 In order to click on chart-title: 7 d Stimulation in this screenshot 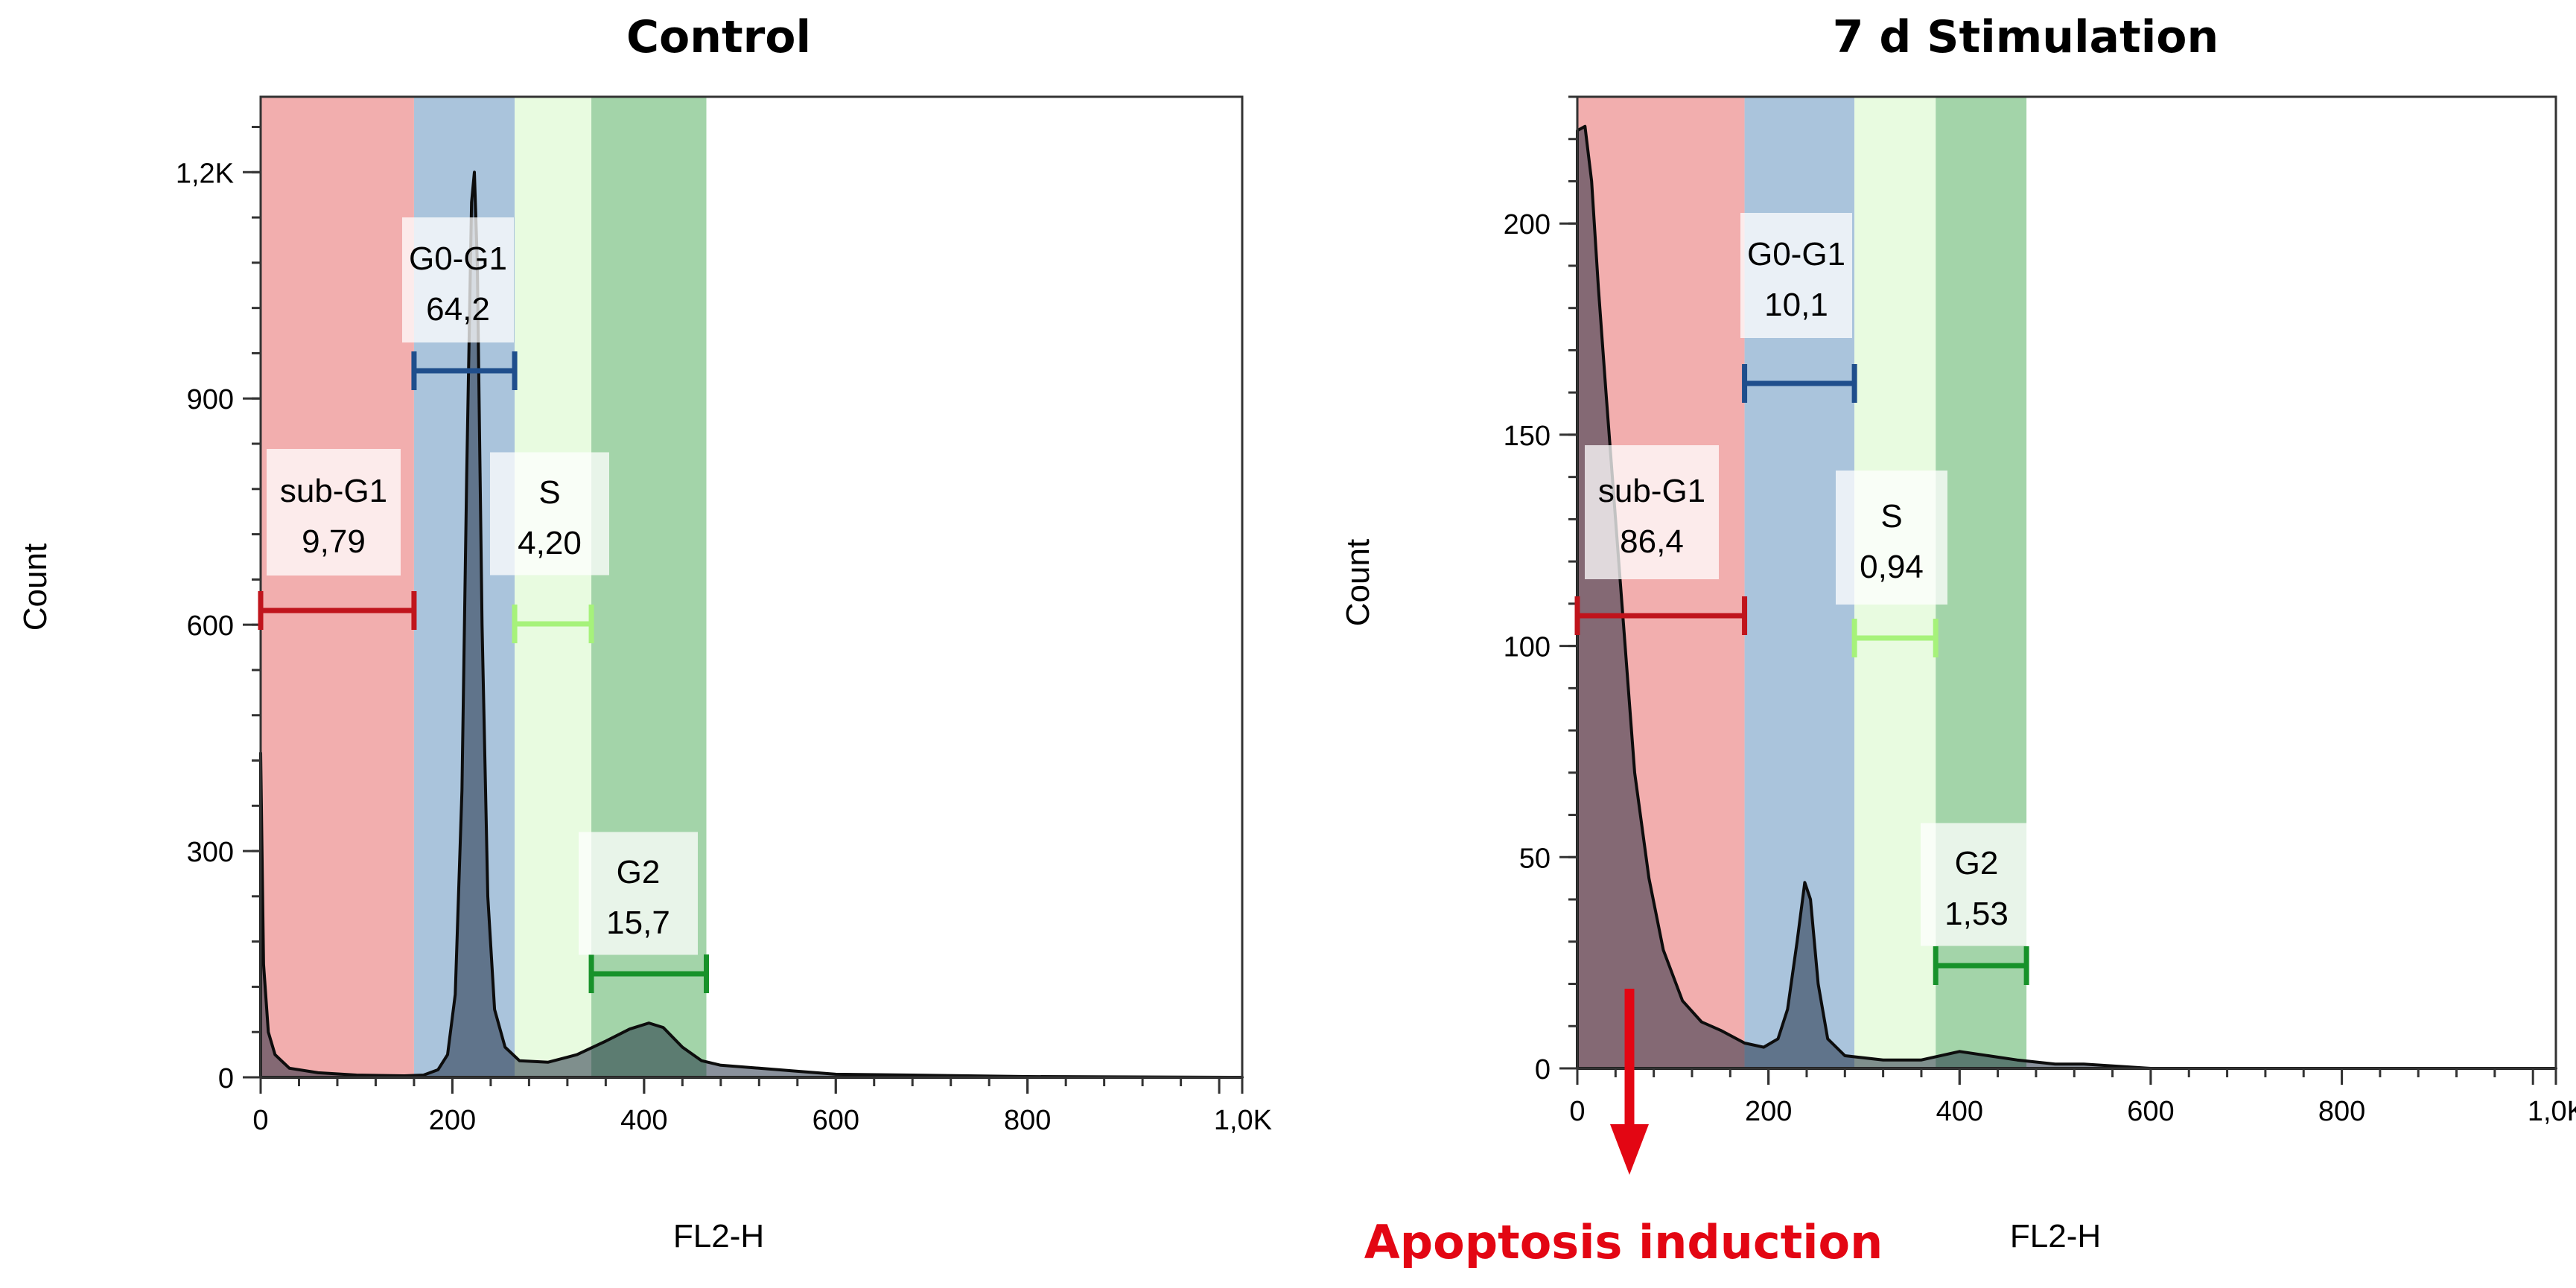, I will do `click(2026, 37)`.